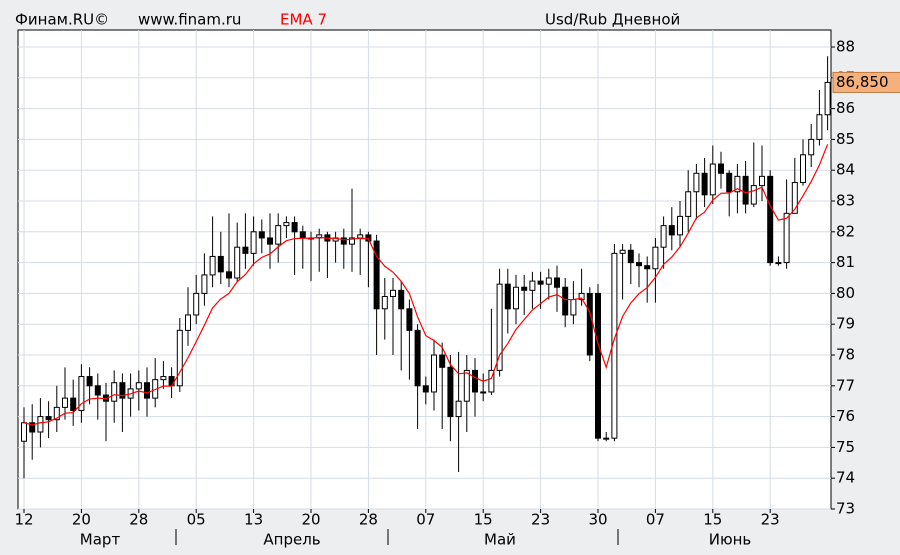 This screenshot has width=900, height=555. Describe the element at coordinates (138, 520) in the screenshot. I see `x-tick-label: 28` at that location.